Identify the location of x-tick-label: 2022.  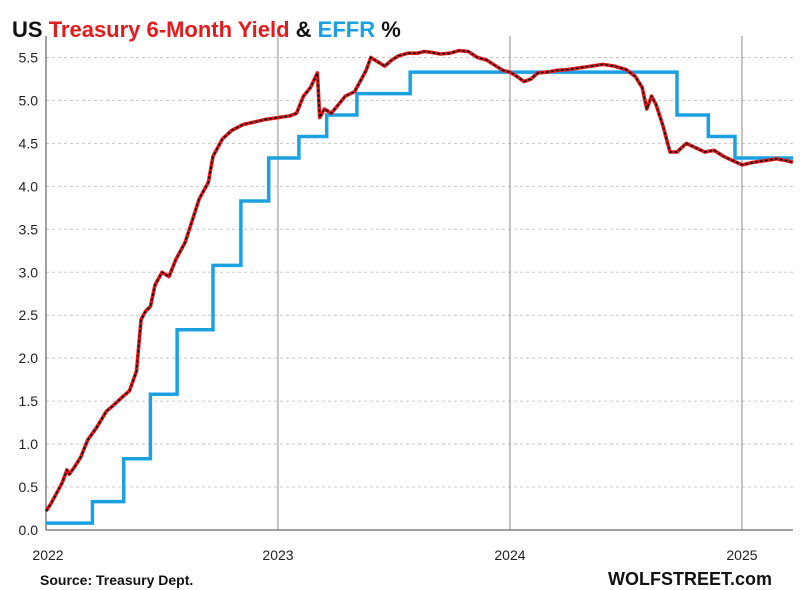
(47, 555).